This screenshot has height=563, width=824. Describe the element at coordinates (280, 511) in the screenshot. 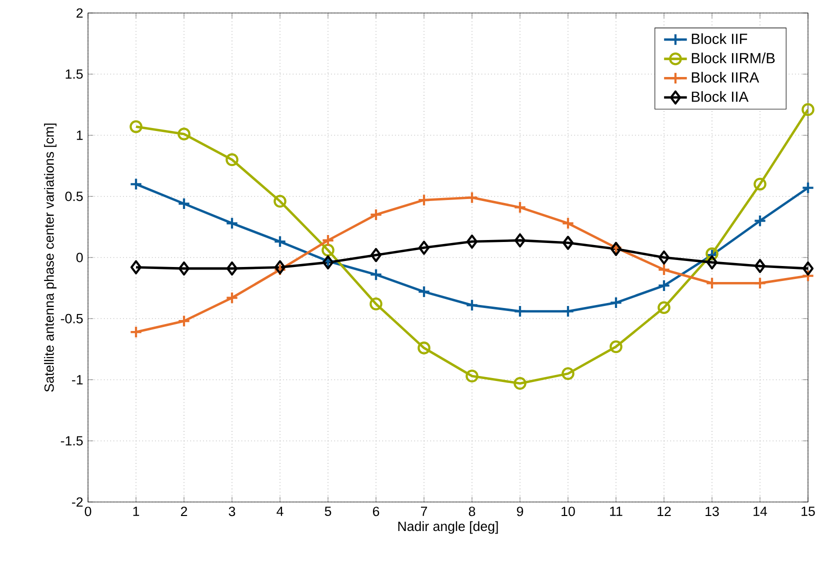

I see `x-tick-label: 4` at that location.